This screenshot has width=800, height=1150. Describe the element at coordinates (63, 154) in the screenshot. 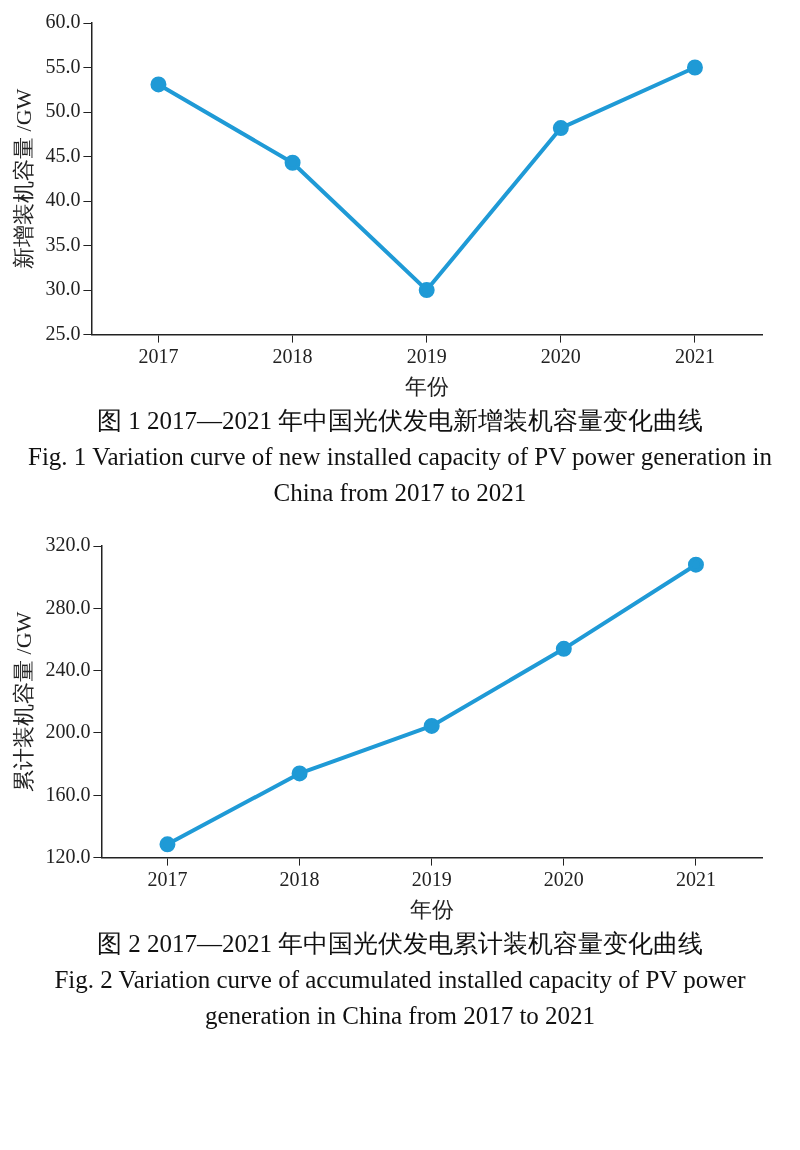

I see `y-tick-label: 45.0` at that location.